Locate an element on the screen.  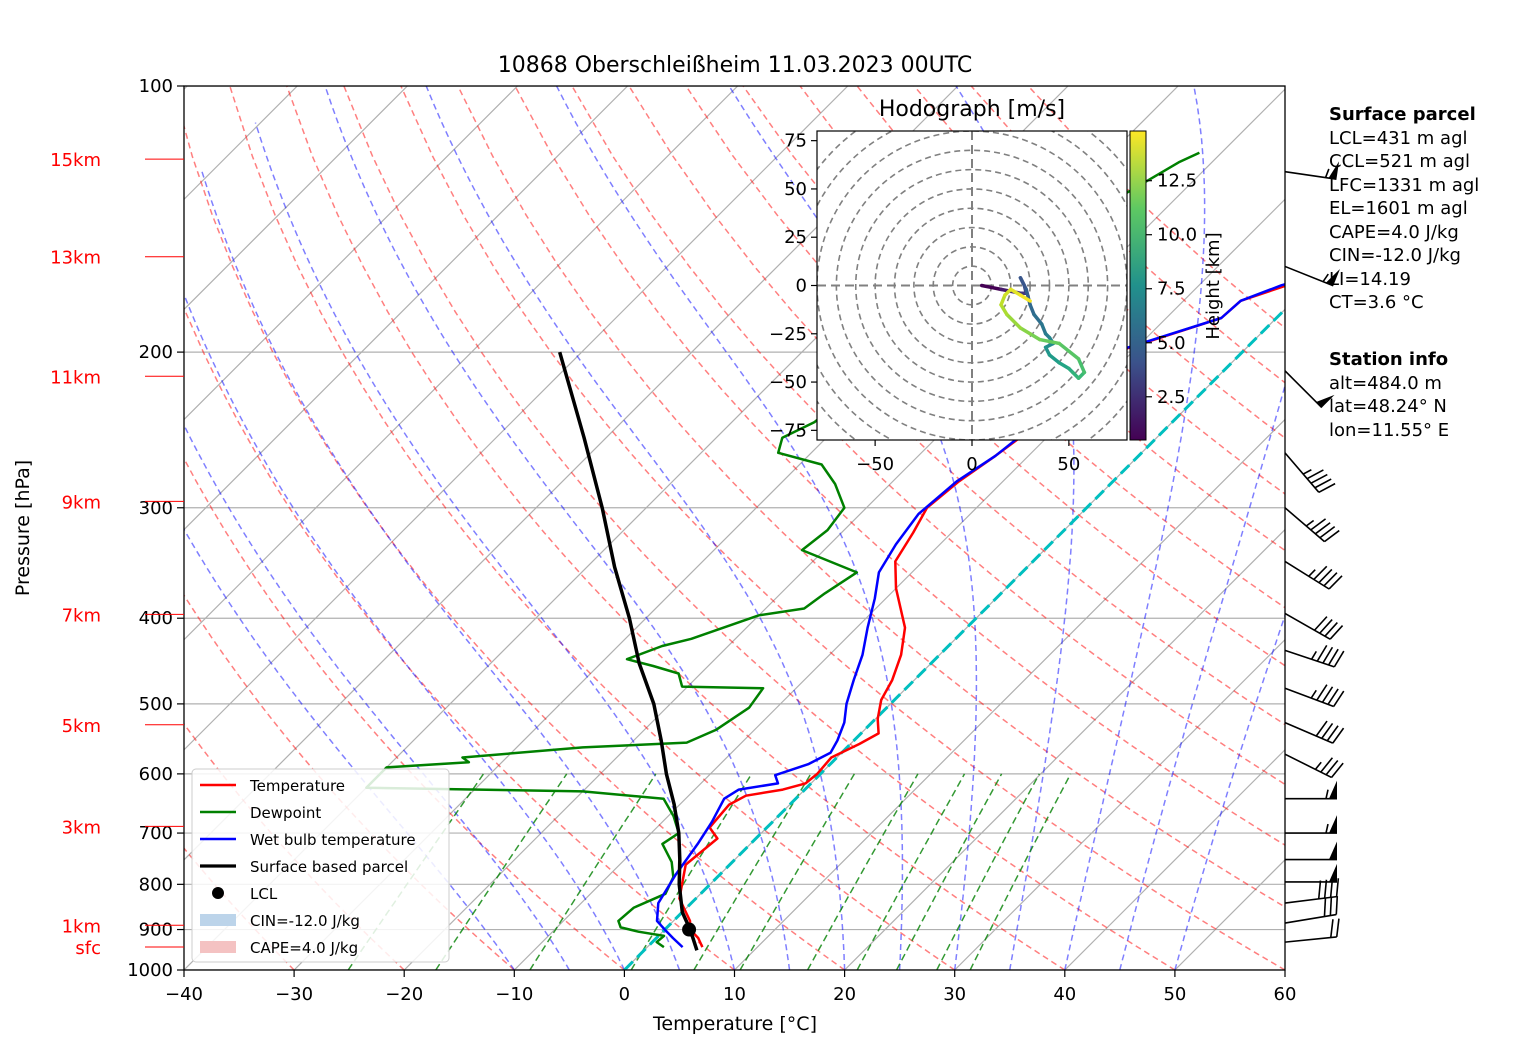
x-axis-ticks: −40 −30 −20 −10 0 10 20 30 40 50 60 is located at coordinates (730, 987).